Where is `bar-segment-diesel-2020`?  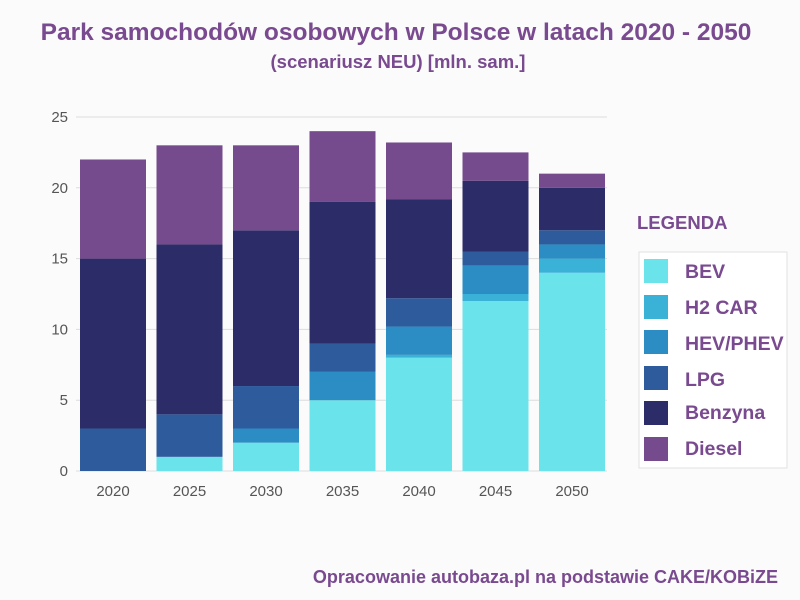 bar-segment-diesel-2020 is located at coordinates (113, 209).